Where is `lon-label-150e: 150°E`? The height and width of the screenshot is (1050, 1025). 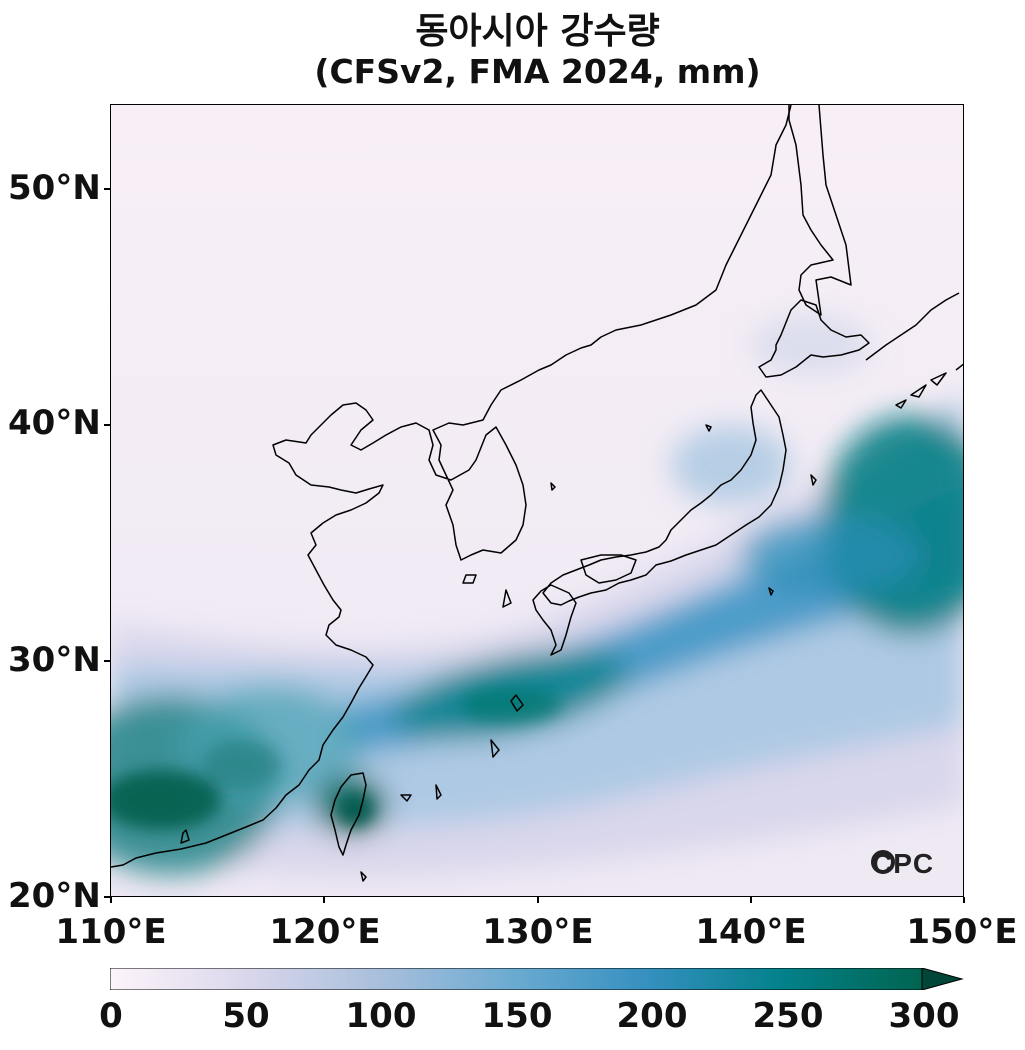
lon-label-150e: 150°E is located at coordinates (962, 932).